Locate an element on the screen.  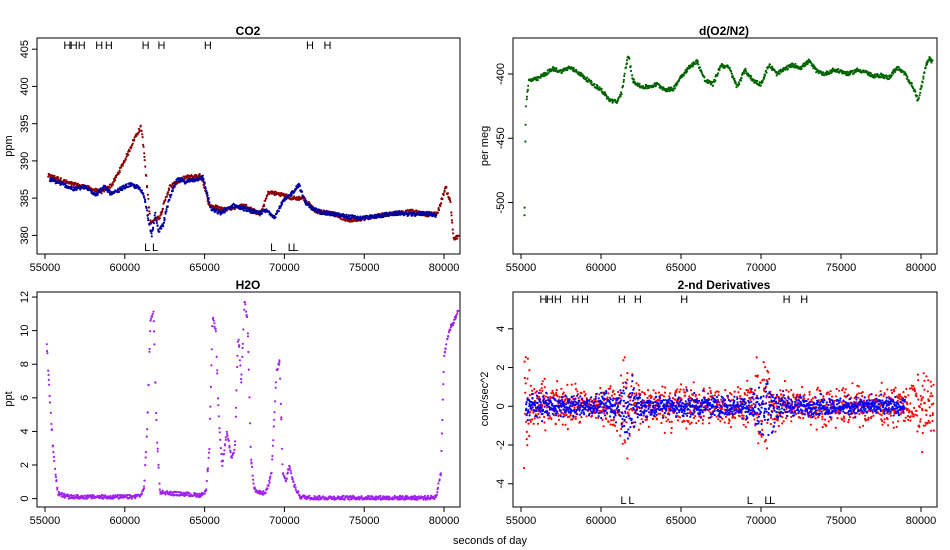
series-dark-red is located at coordinates (253, 182).